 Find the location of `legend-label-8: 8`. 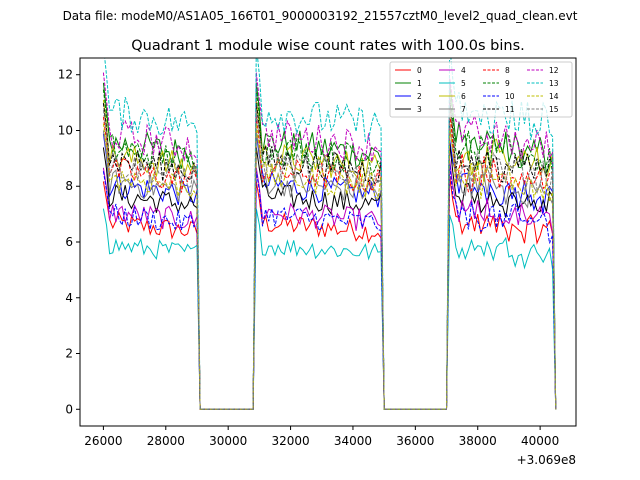

legend-label-8: 8 is located at coordinates (507, 70).